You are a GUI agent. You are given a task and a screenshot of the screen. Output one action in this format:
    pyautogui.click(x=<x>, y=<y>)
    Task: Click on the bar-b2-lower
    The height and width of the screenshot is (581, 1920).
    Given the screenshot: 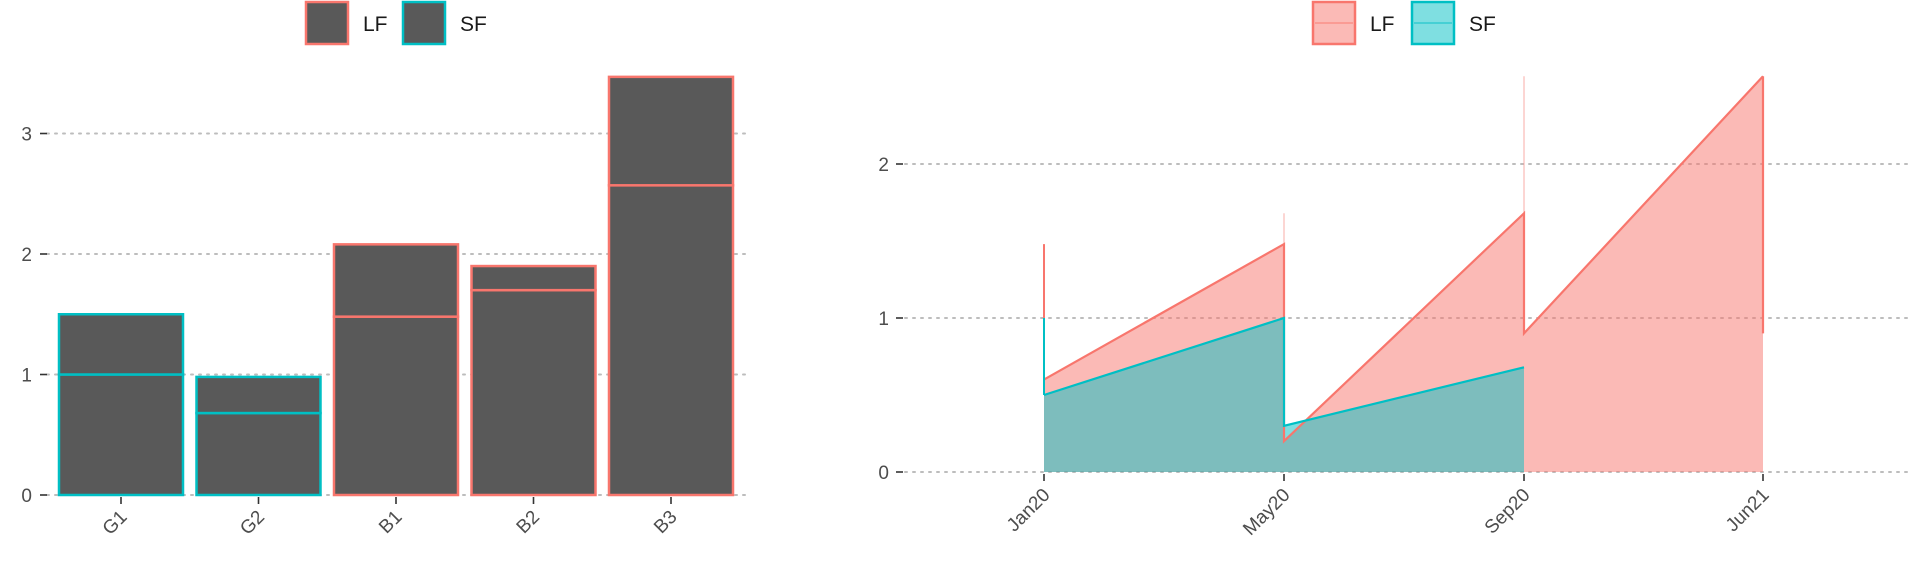 What is the action you would take?
    pyautogui.click(x=533, y=392)
    